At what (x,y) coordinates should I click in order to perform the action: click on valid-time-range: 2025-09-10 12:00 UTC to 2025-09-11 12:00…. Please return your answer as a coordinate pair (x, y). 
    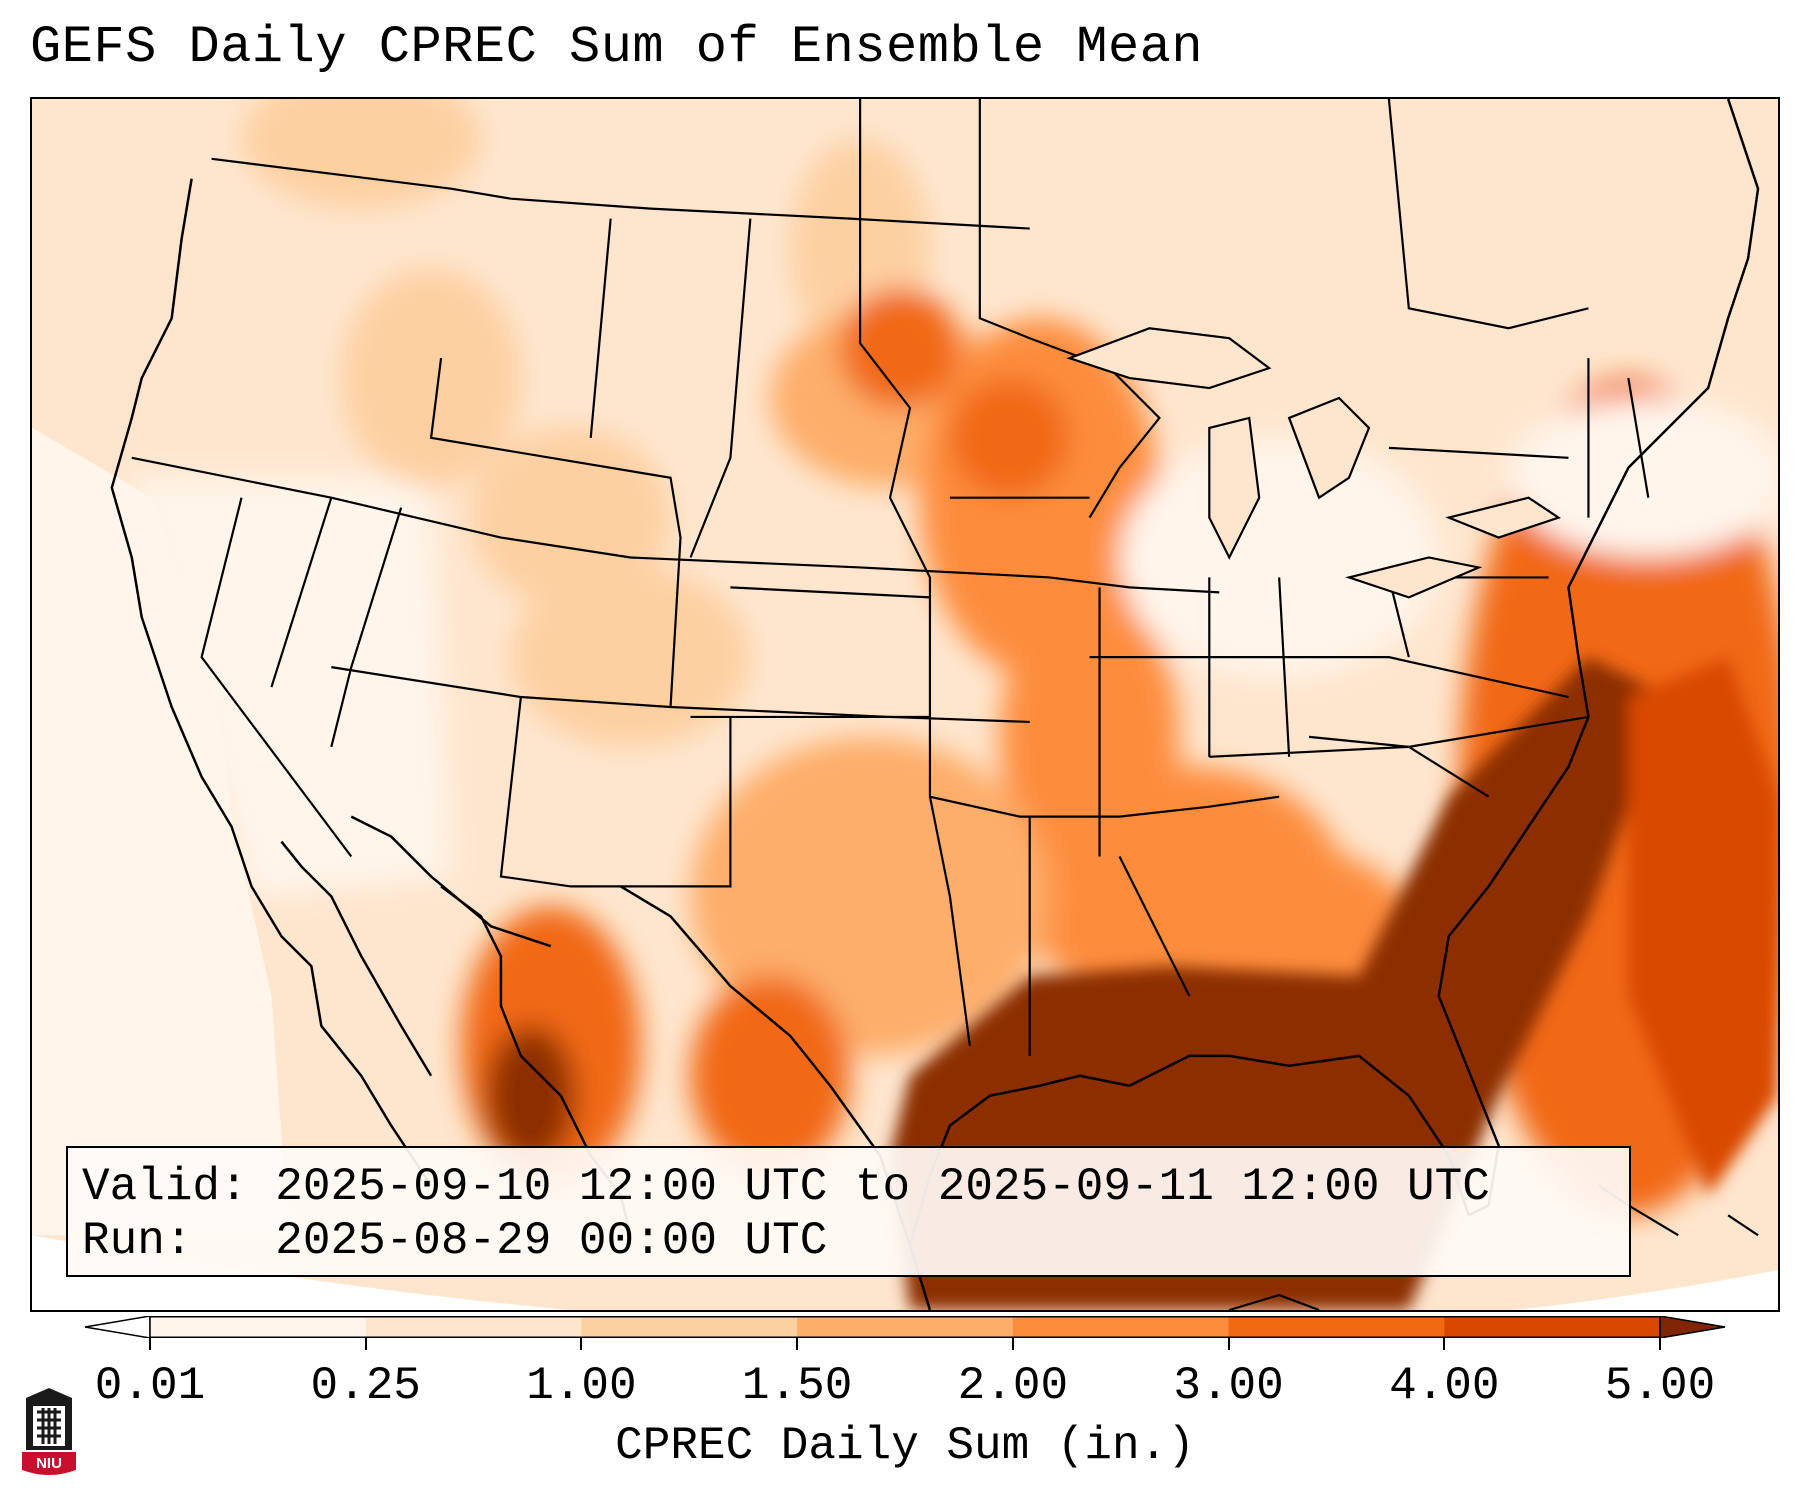
    Looking at the image, I should click on (882, 1187).